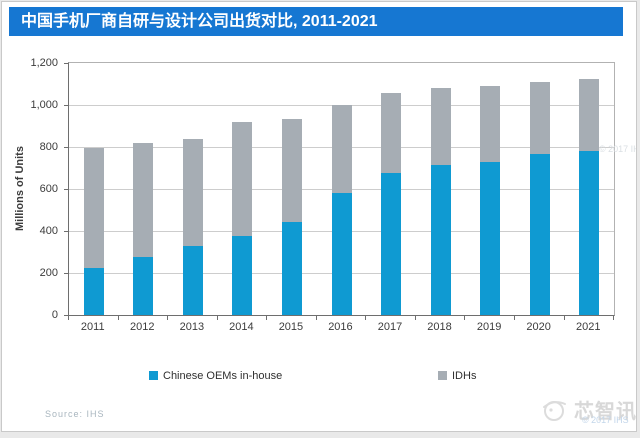 The width and height of the screenshot is (640, 438). Describe the element at coordinates (142, 327) in the screenshot. I see `x-tick-label-2012: 2012` at that location.